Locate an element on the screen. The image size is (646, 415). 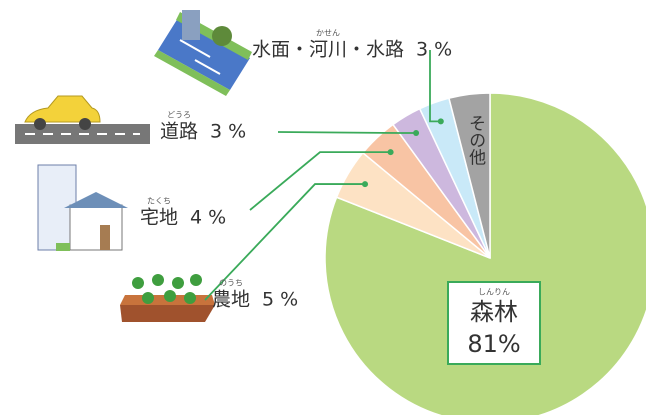
category-label: 水面・河川・水路 is located at coordinates (328, 50).